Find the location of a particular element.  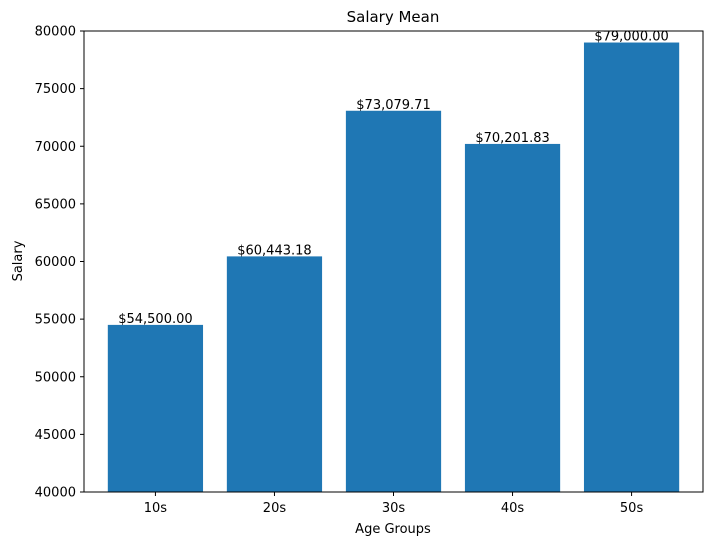

chart-title: Salary Mean is located at coordinates (393, 17).